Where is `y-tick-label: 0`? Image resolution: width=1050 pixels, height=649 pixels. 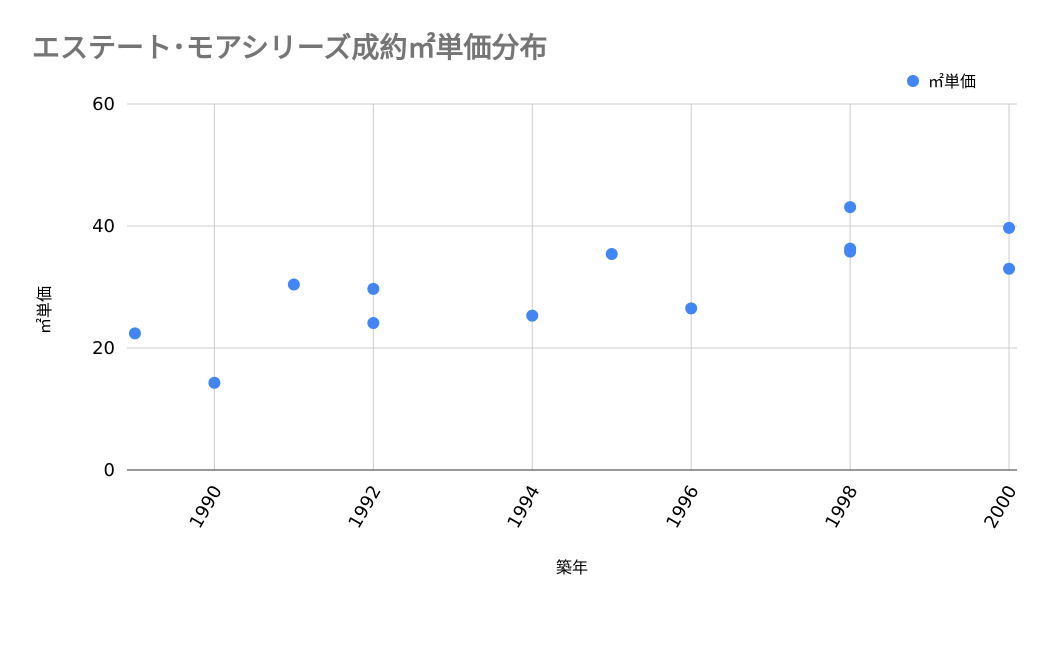 y-tick-label: 0 is located at coordinates (109, 470).